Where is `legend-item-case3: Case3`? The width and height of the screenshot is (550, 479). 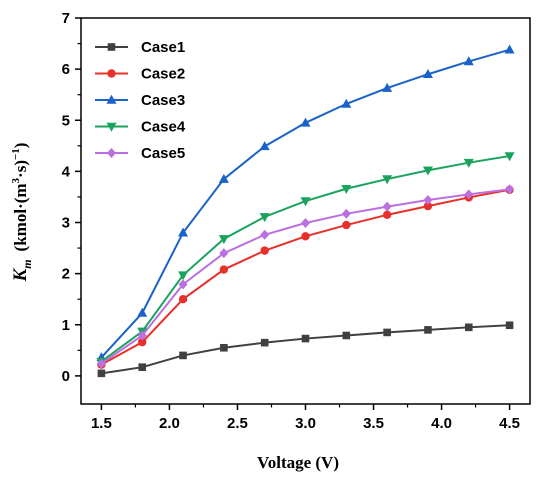 legend-item-case3: Case3 is located at coordinates (140, 100).